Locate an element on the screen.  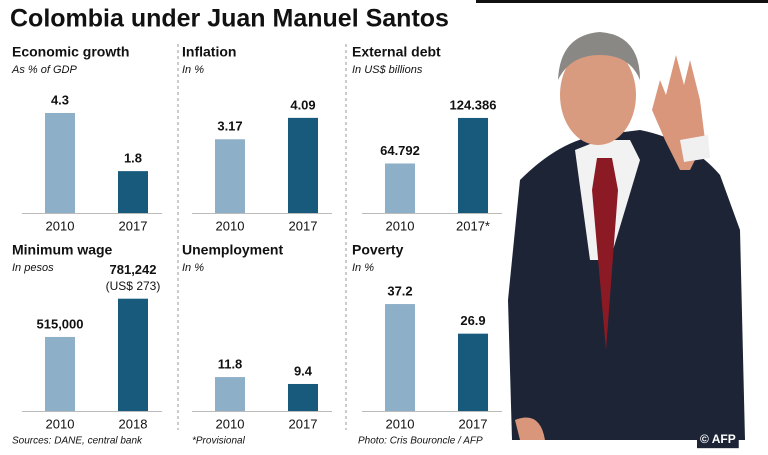
value-label: 11.8 is located at coordinates (230, 364).